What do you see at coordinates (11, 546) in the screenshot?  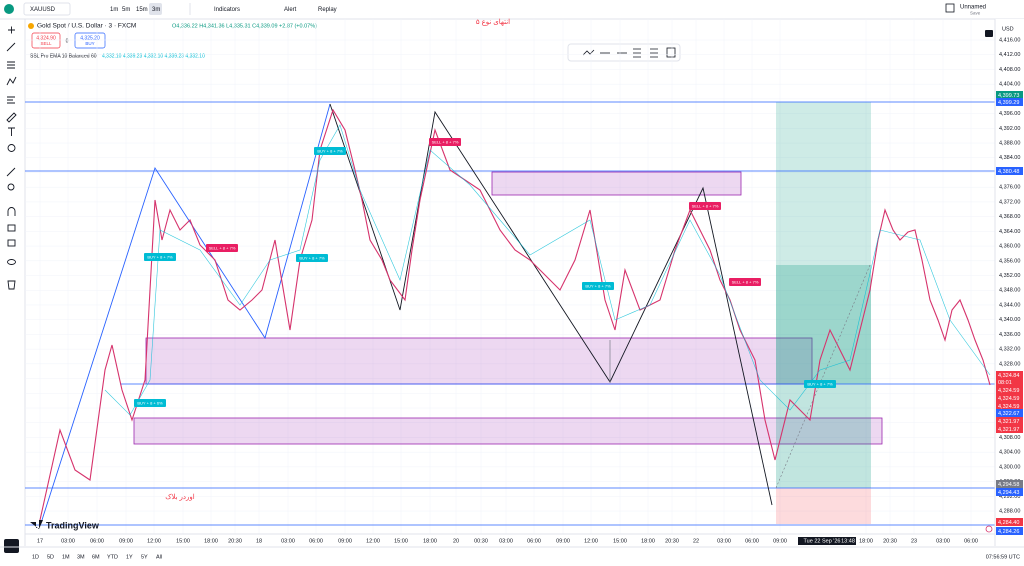 I see `object-tree` at bounding box center [11, 546].